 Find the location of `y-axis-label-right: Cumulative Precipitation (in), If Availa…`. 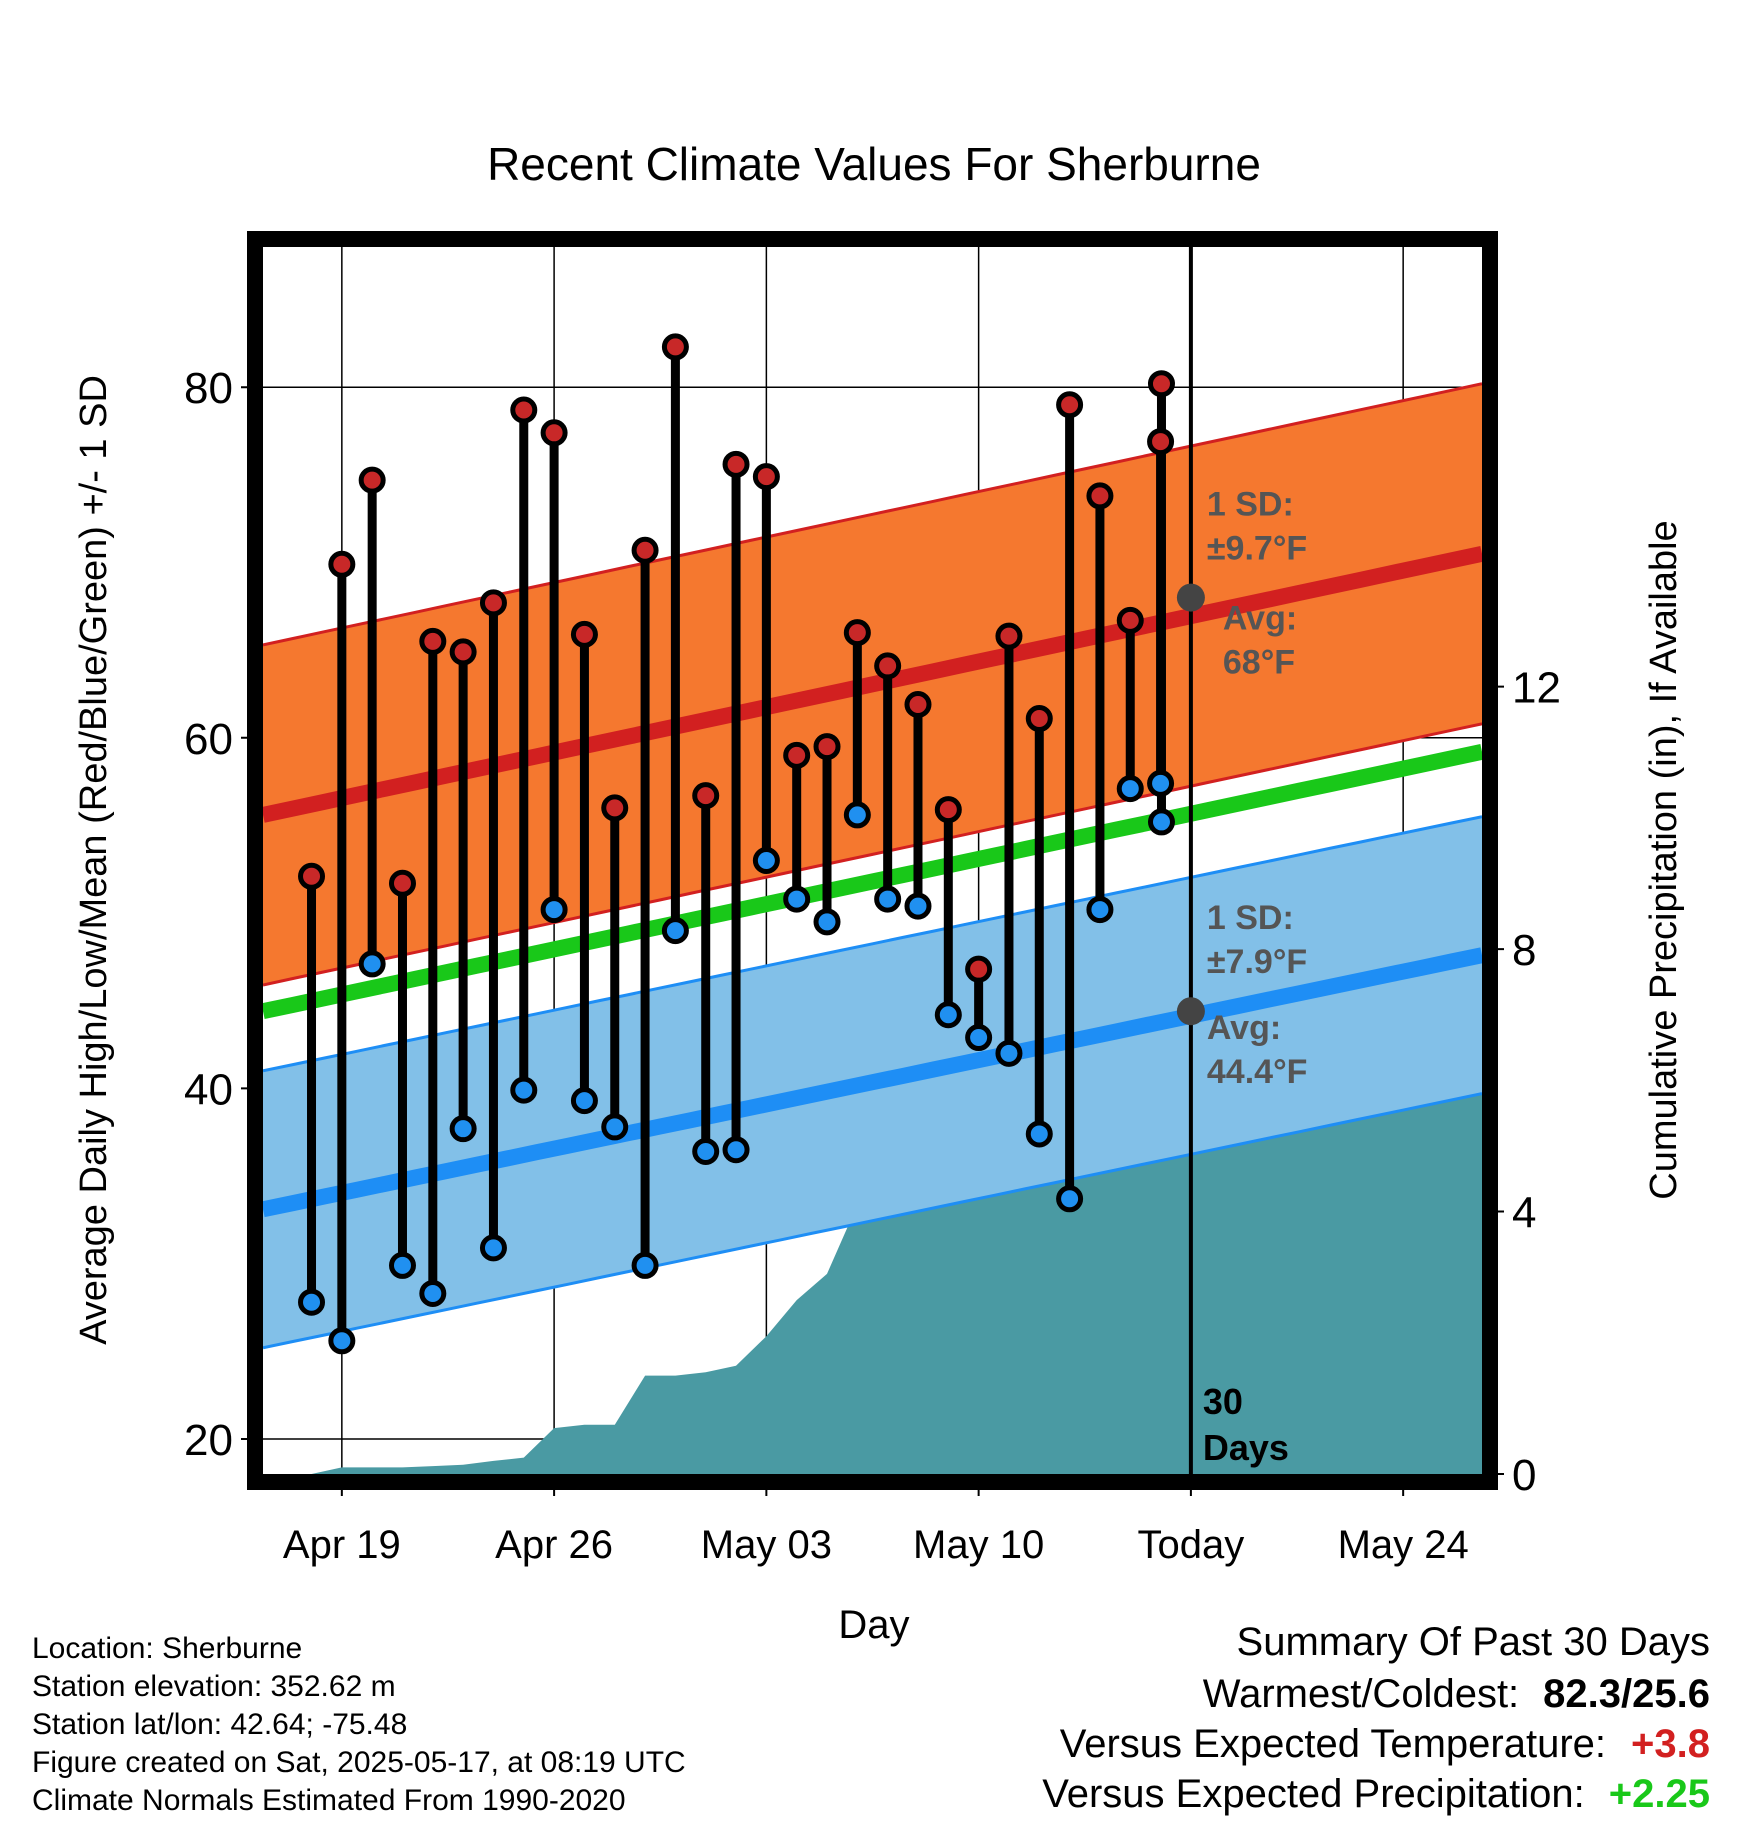

y-axis-label-right: Cumulative Precipitation (in), If Availa… is located at coordinates (1664, 859).